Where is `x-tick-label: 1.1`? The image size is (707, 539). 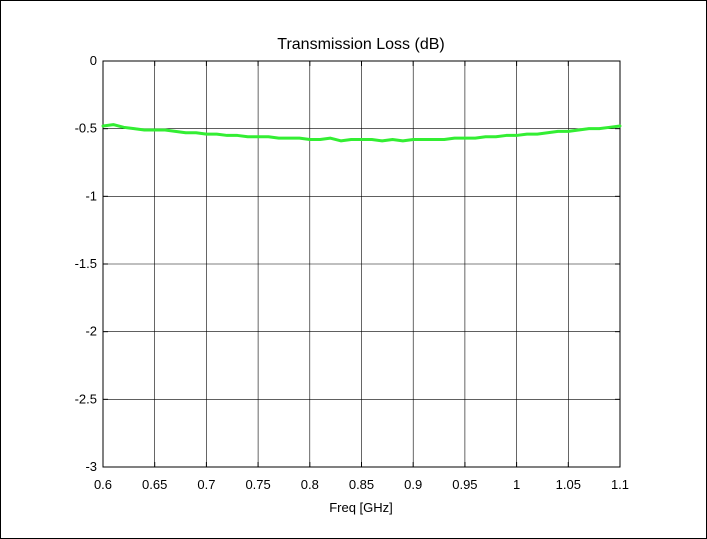
x-tick-label: 1.1 is located at coordinates (620, 484).